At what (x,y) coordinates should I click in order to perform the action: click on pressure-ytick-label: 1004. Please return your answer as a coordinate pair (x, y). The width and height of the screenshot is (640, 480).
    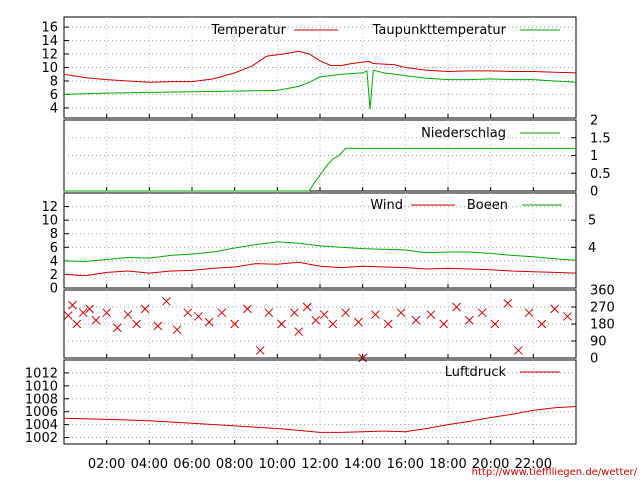
    Looking at the image, I should click on (41, 425).